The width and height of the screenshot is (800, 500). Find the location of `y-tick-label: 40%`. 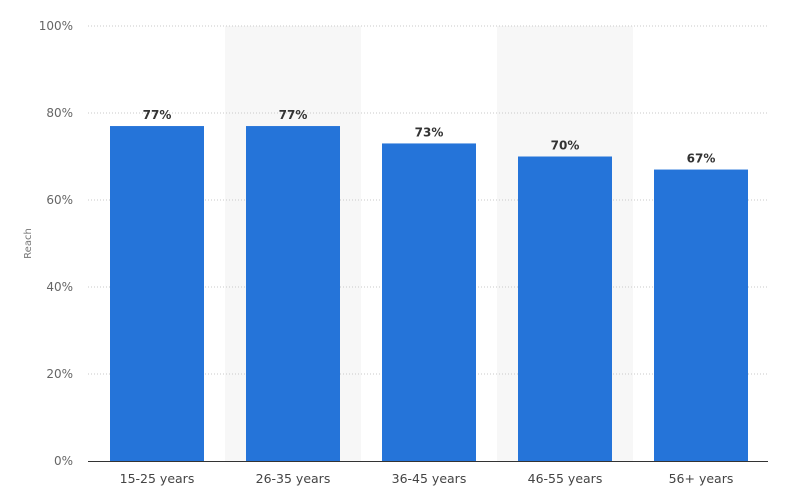

y-tick-label: 40% is located at coordinates (59, 287).